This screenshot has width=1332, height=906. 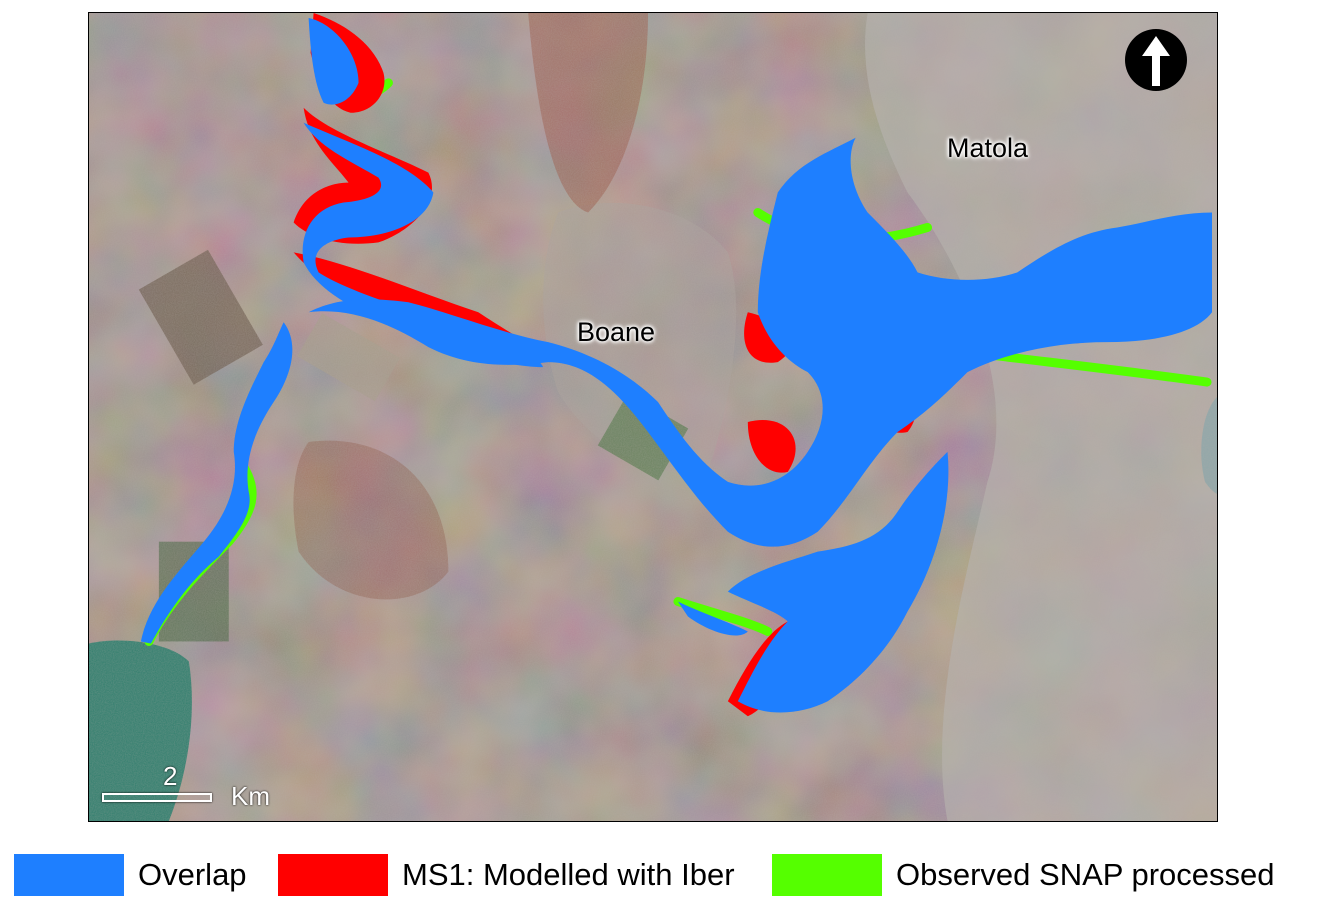 I want to click on legend-item-modelled: MS1: Modelled with Iber, so click(x=506, y=875).